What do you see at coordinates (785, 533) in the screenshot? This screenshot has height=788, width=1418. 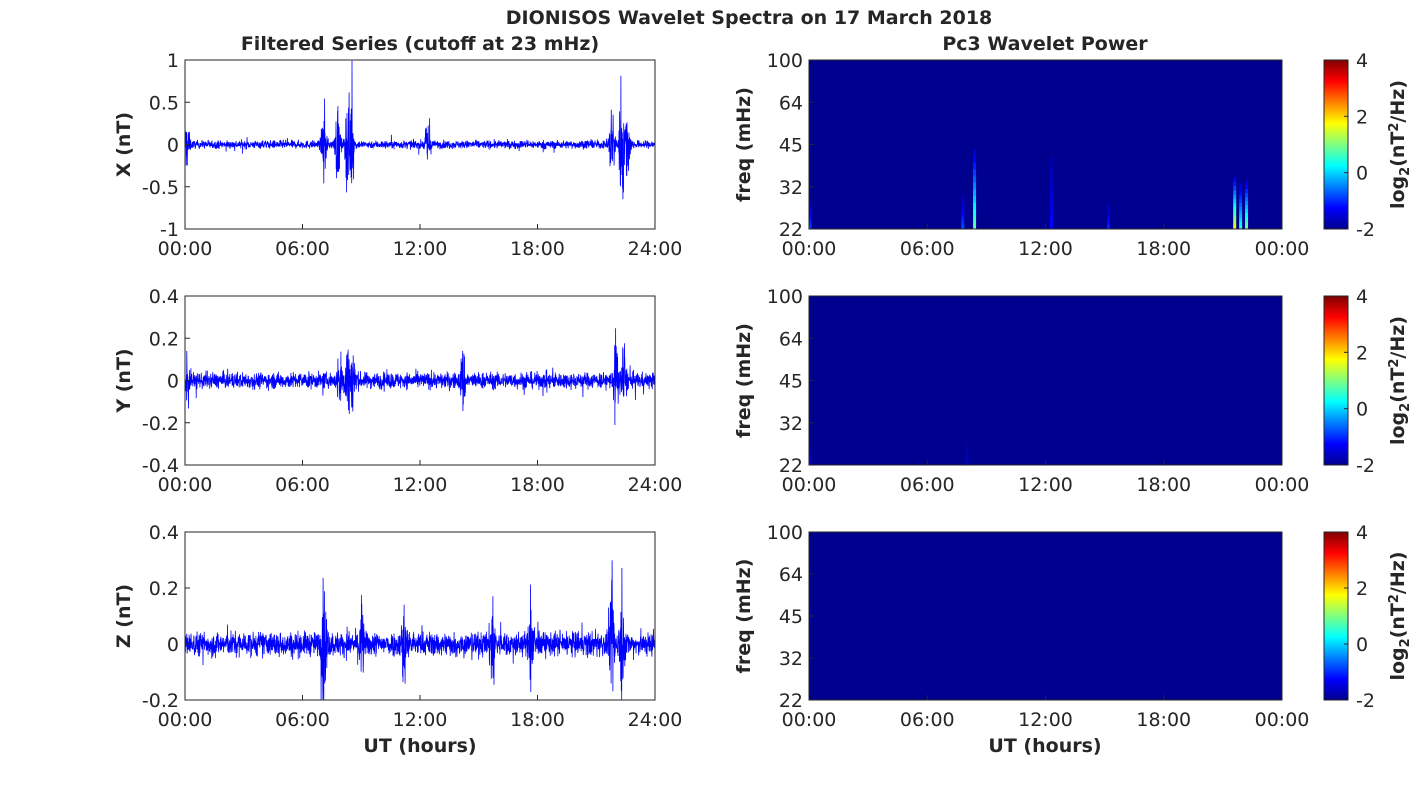 I see `power-z-ytick-label: 100` at bounding box center [785, 533].